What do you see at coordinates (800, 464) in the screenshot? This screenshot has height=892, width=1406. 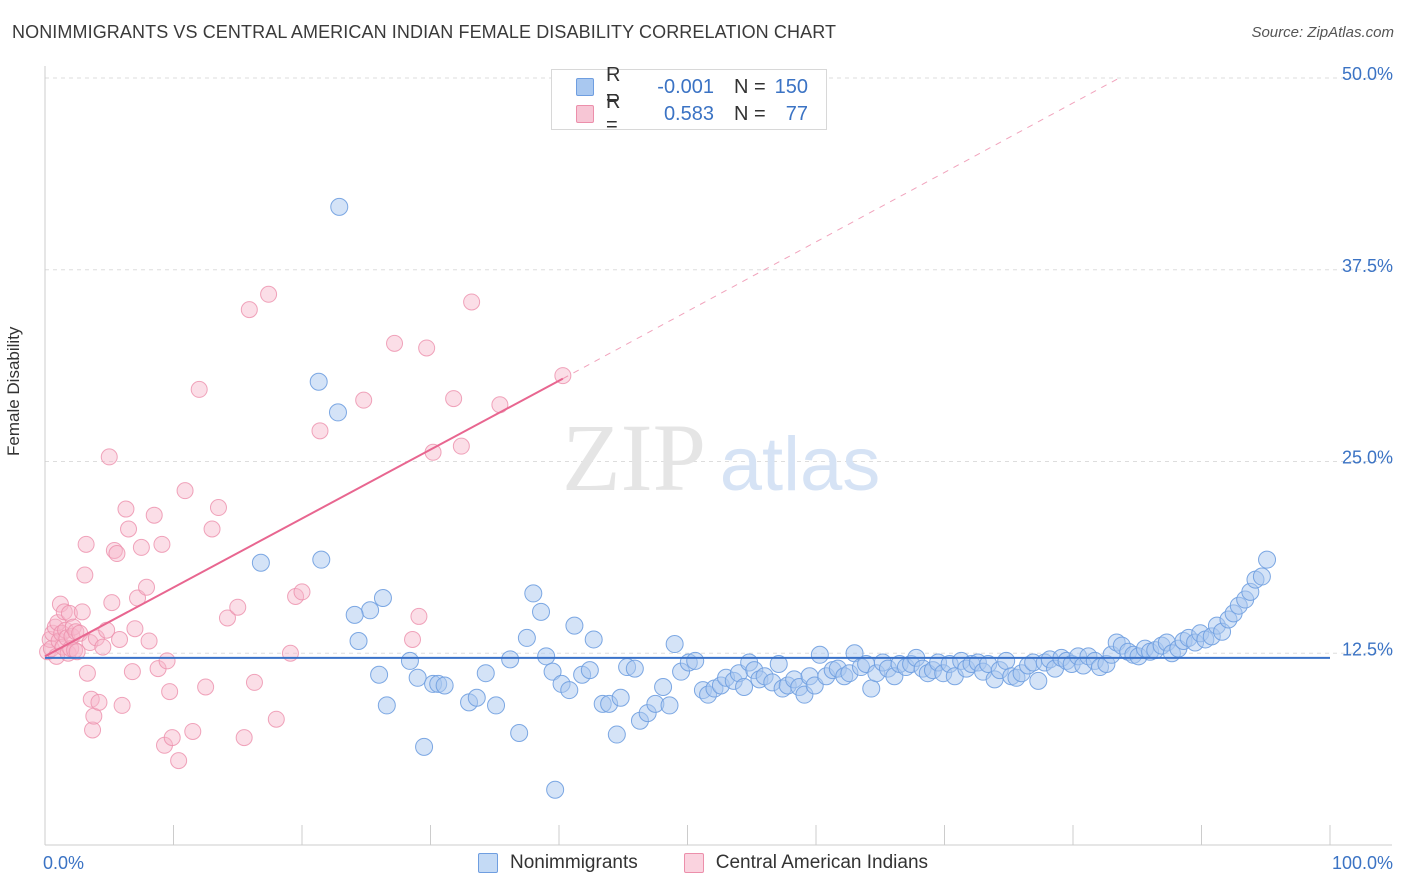 I see `watermark-atlas: atlas` at bounding box center [800, 464].